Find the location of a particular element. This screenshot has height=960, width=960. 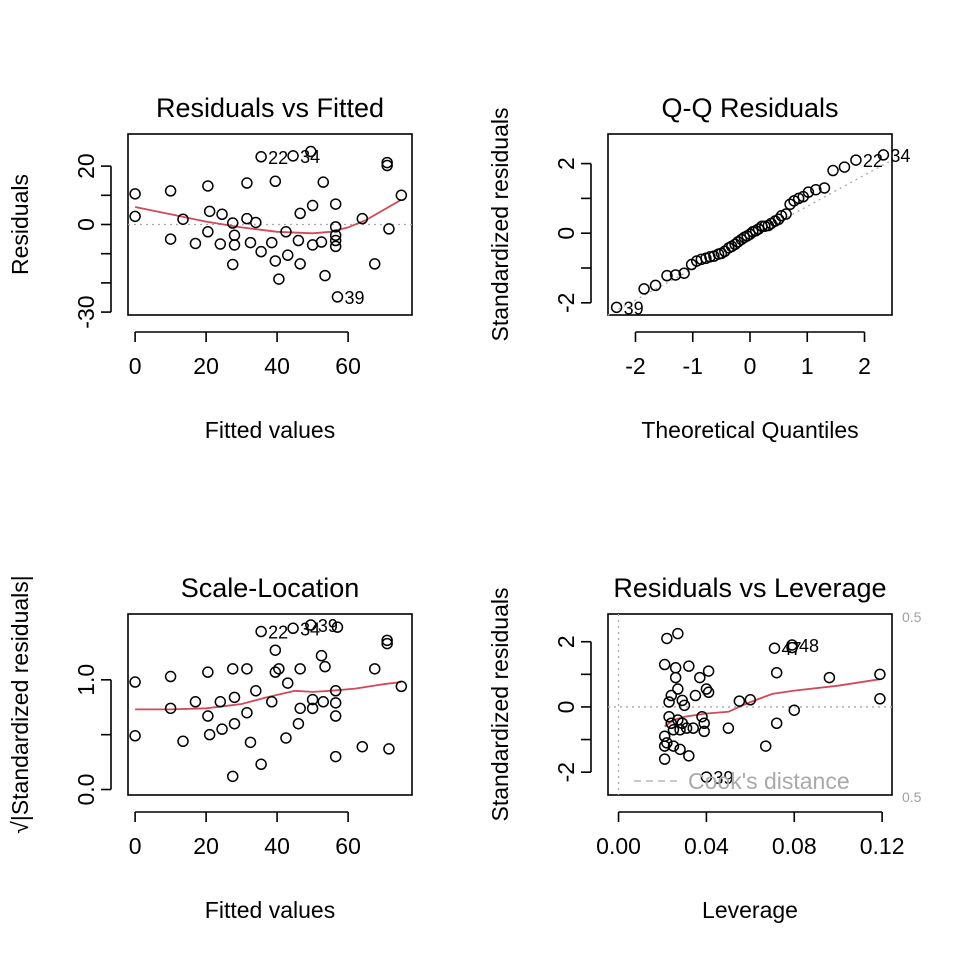

x-tick-label: -2 is located at coordinates (635, 366).